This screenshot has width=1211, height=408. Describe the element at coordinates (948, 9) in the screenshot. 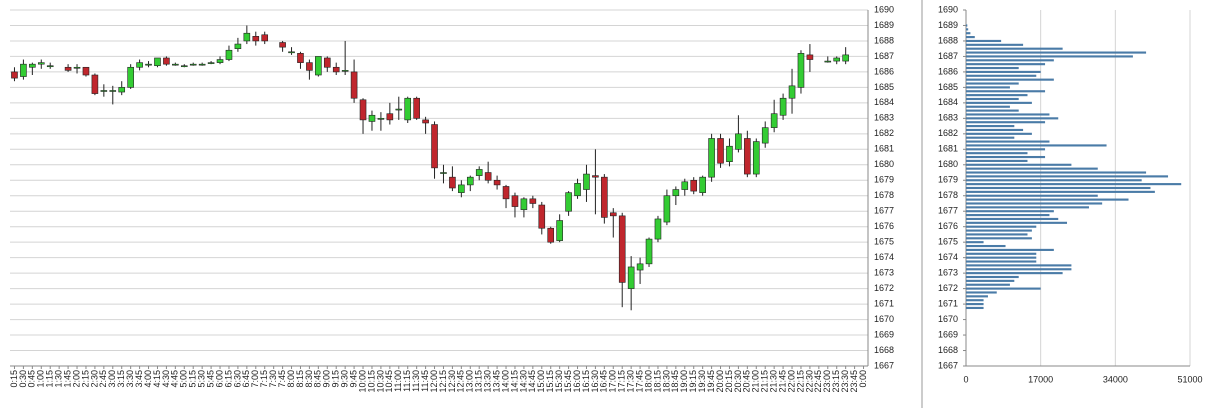

I see `y-tick-label: 1690` at that location.